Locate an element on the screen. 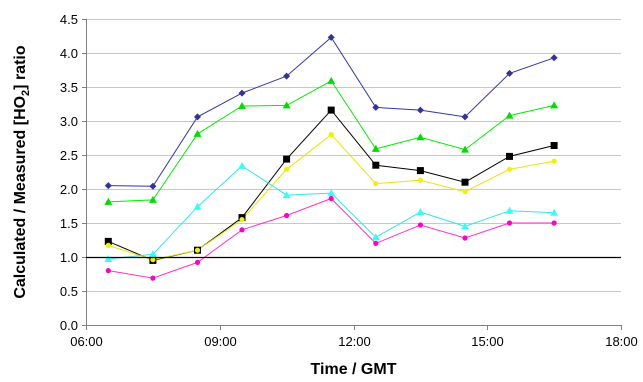 The image size is (643, 382). y-tick-label-7: 3.5 is located at coordinates (69, 87).